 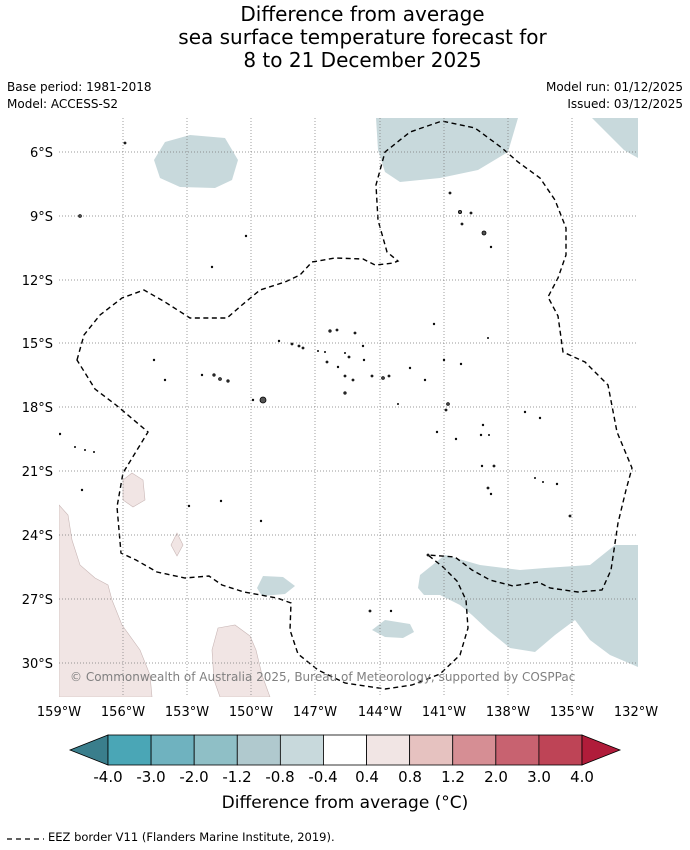 What do you see at coordinates (636, 712) in the screenshot?
I see `lon-tick-label: 132°W` at bounding box center [636, 712].